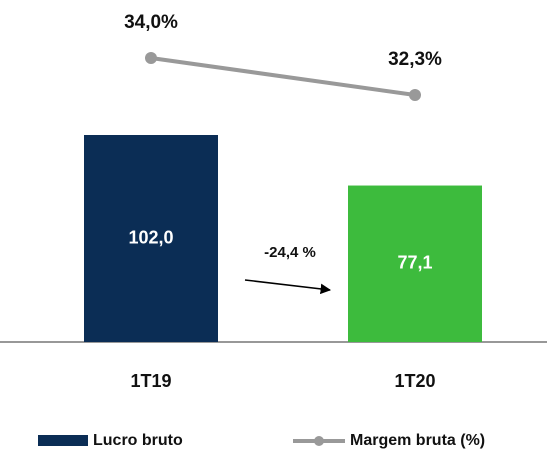 Image resolution: width=547 pixels, height=455 pixels. I want to click on change-arrow, so click(288, 287).